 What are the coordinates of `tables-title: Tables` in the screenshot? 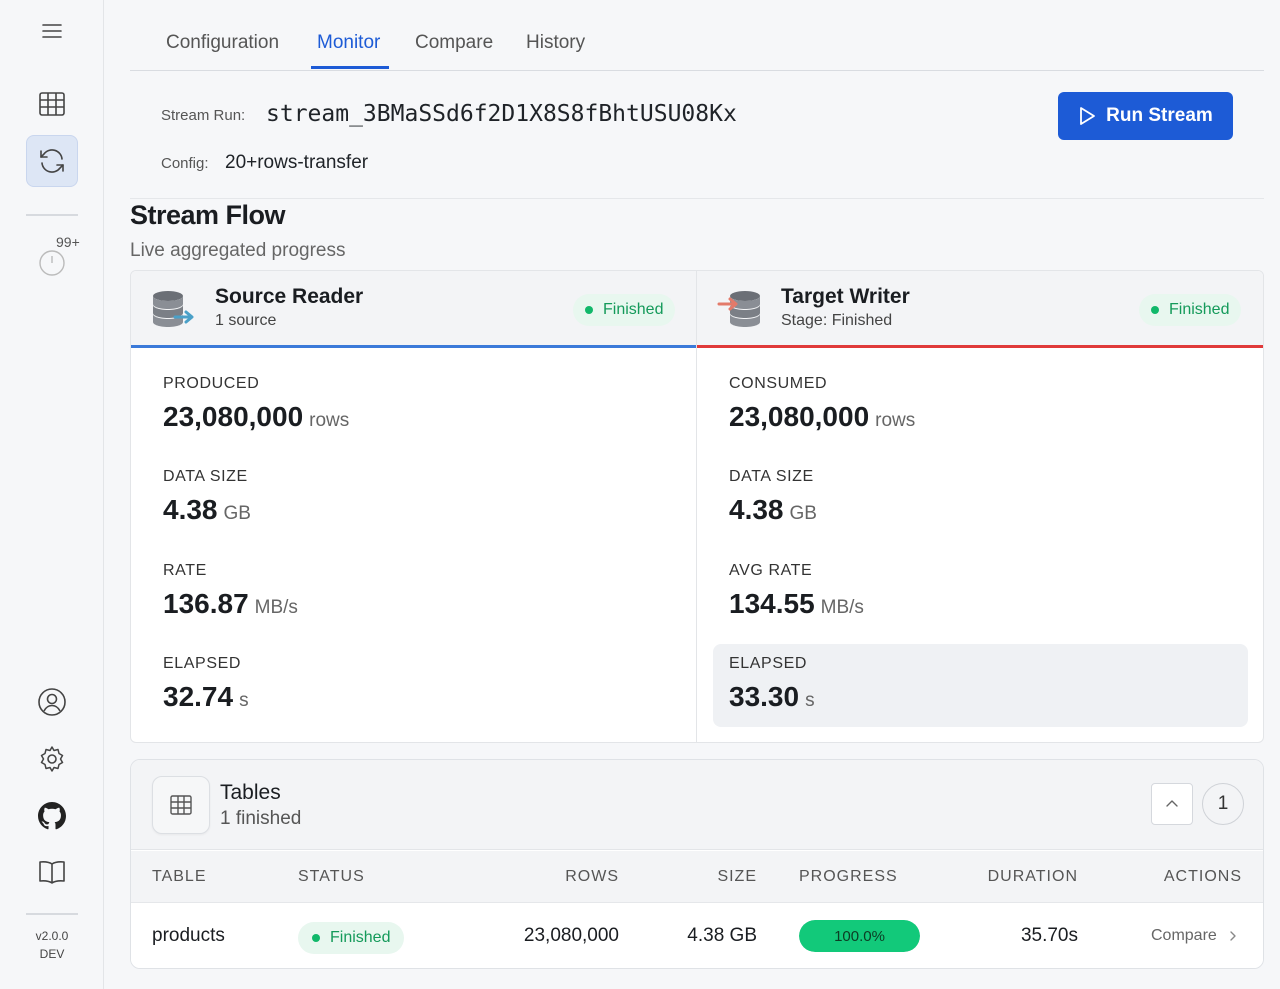 It's located at (250, 792).